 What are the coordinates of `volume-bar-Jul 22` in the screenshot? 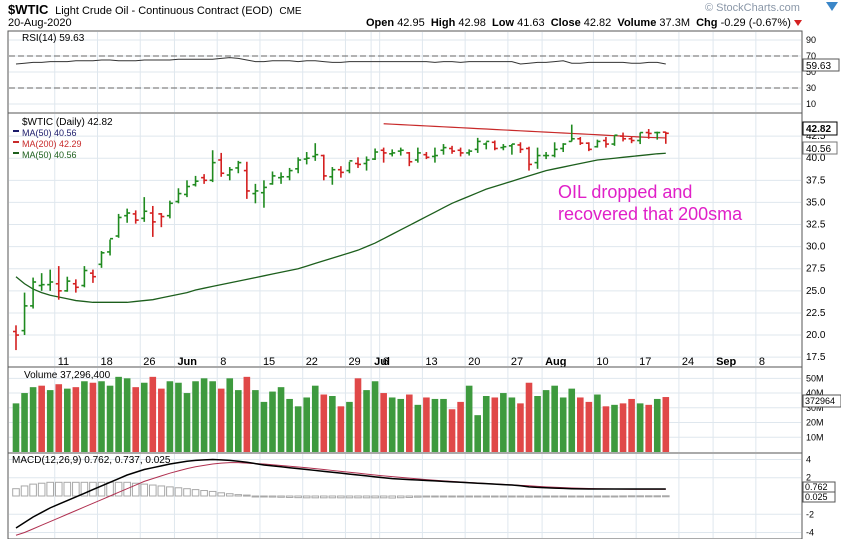 It's located at (486, 424).